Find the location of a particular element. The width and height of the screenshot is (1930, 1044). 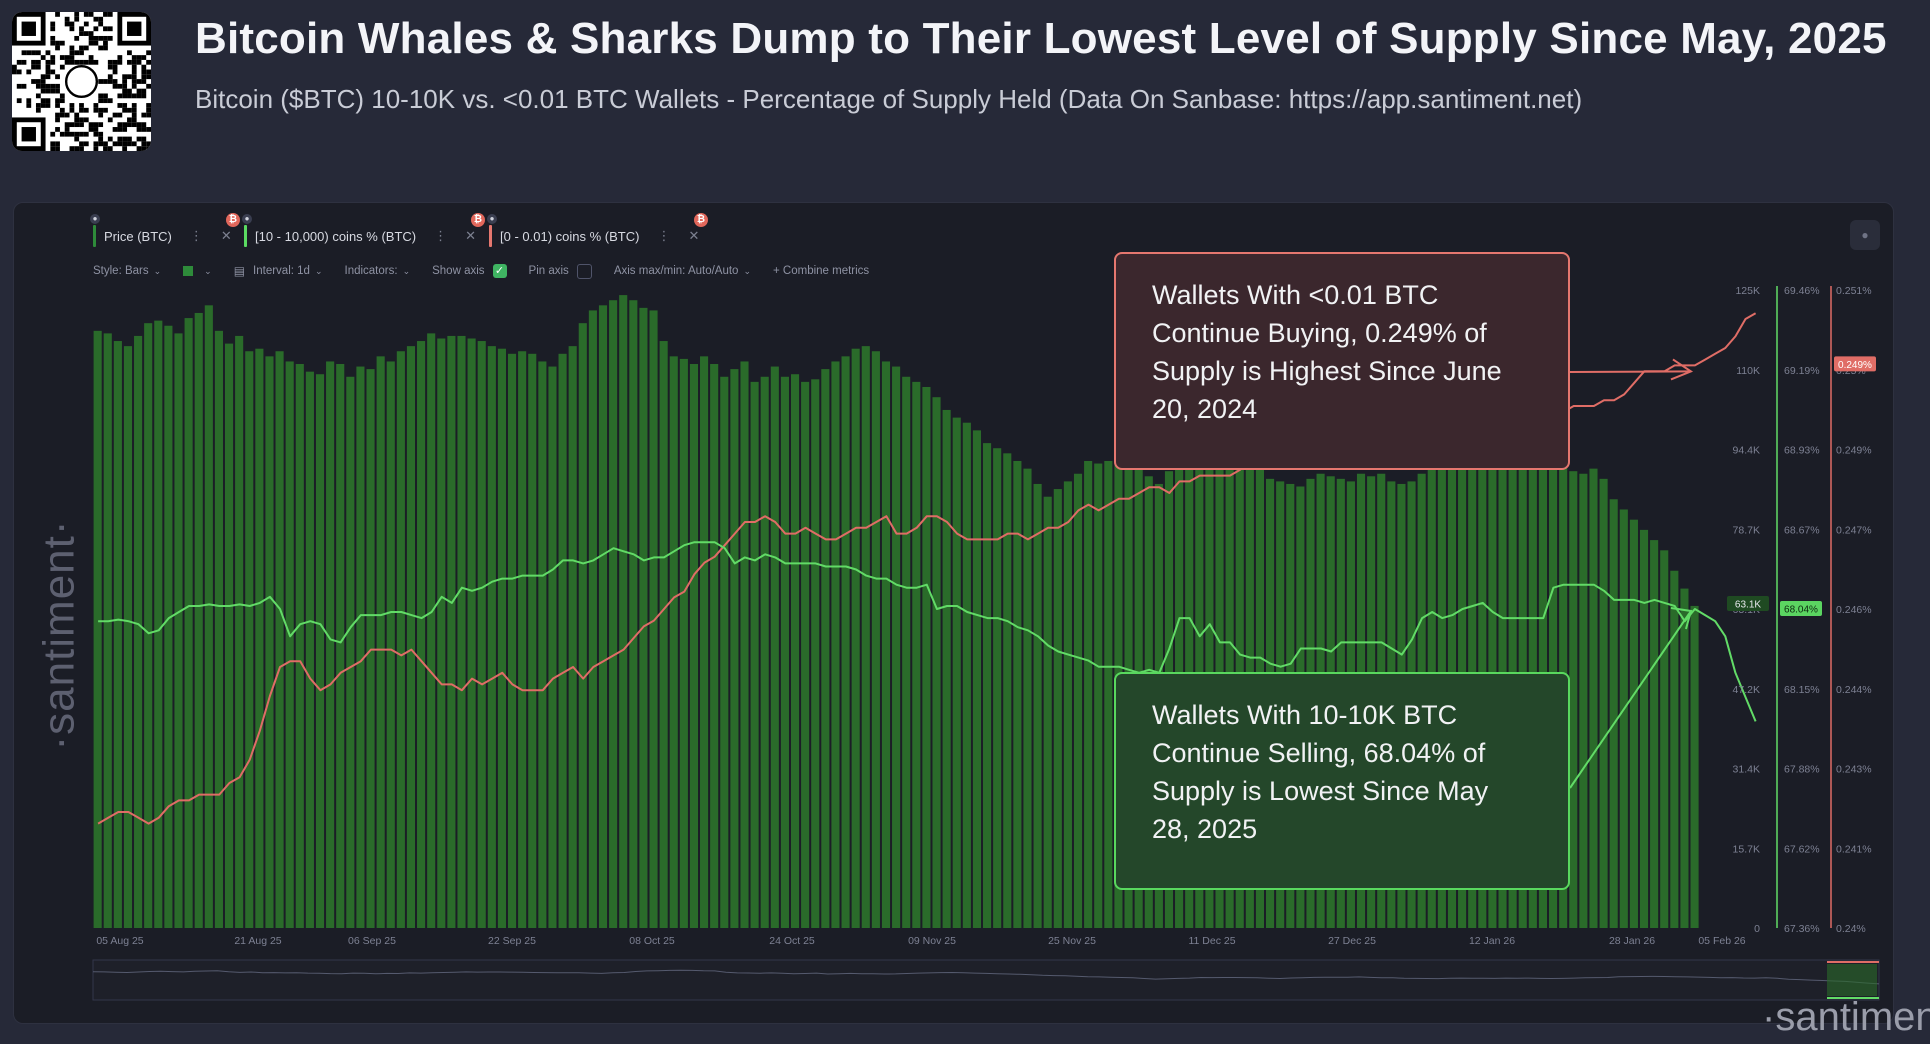

metric-label: Price (BTC) is located at coordinates (138, 236).